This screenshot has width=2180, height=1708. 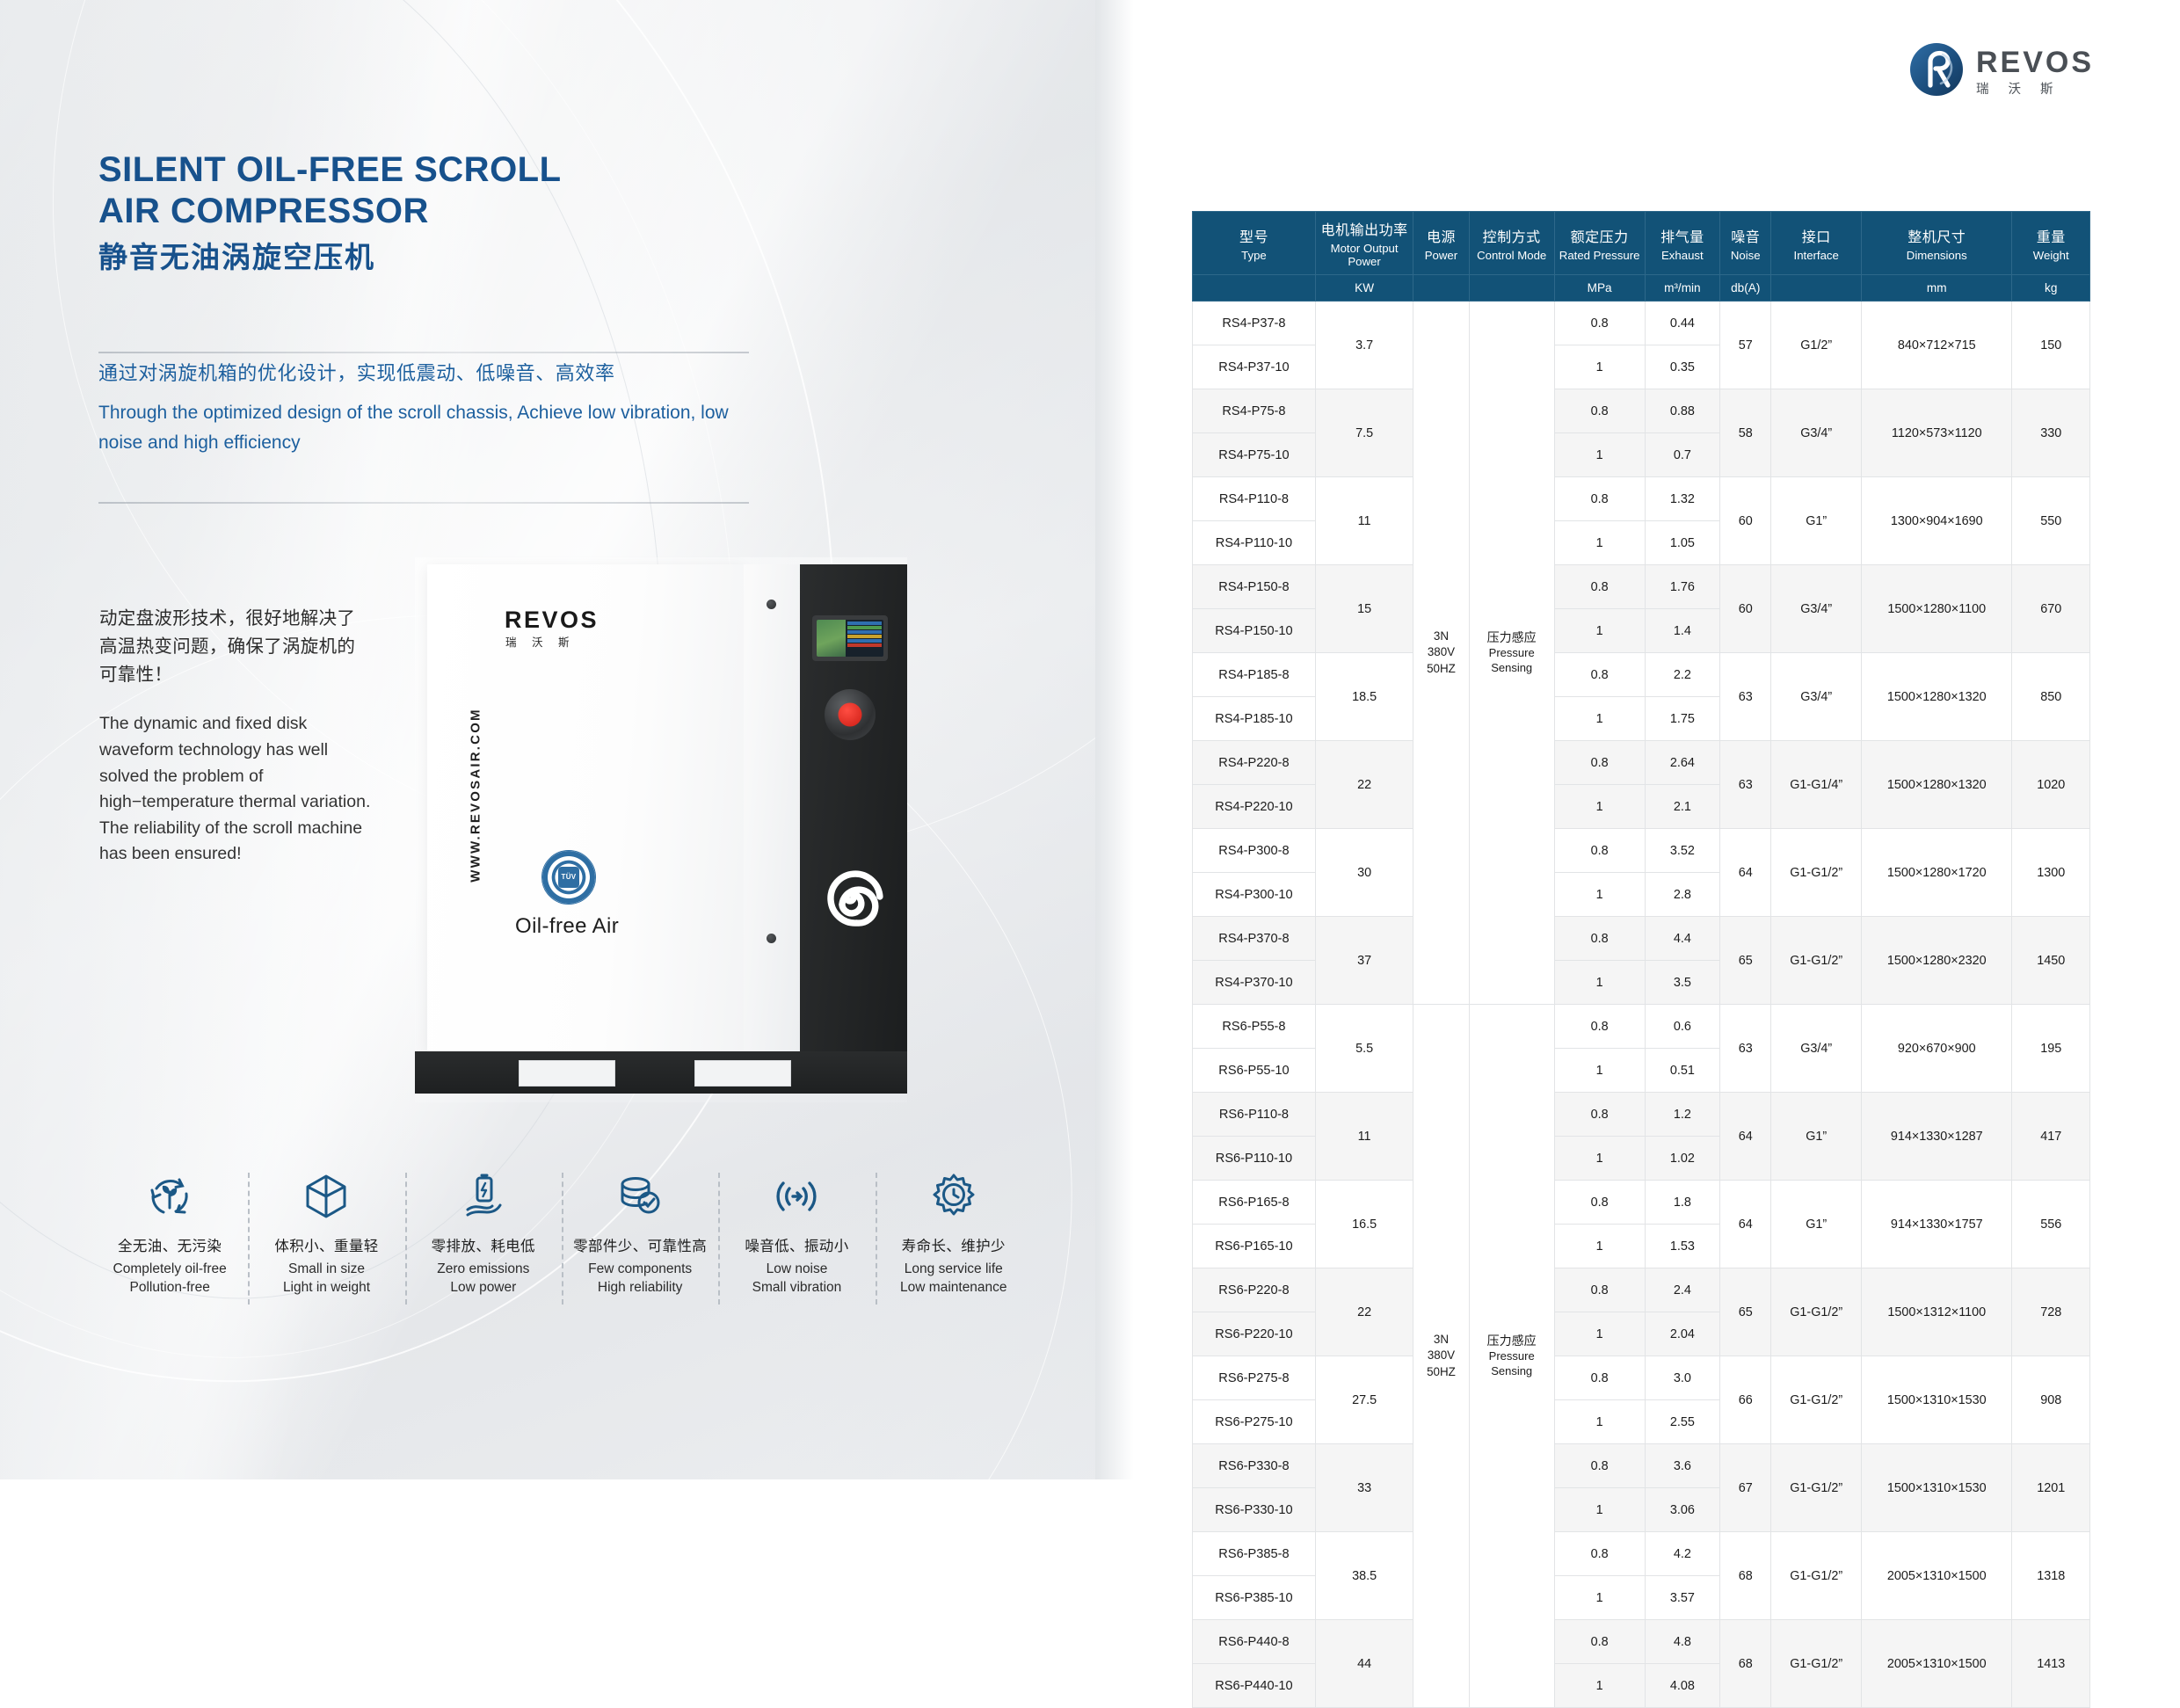 I want to click on table-row: RS4-P220-10 1 2.1, so click(x=1641, y=806).